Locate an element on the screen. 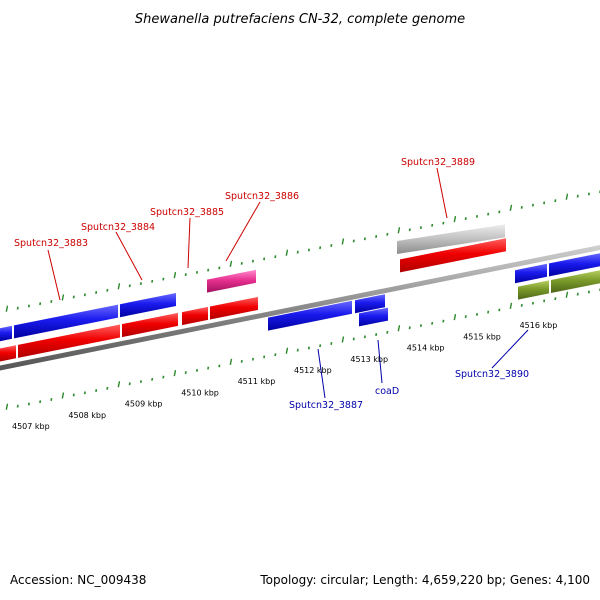 This screenshot has width=600, height=600. scale-label: 4509 kbp is located at coordinates (144, 404).